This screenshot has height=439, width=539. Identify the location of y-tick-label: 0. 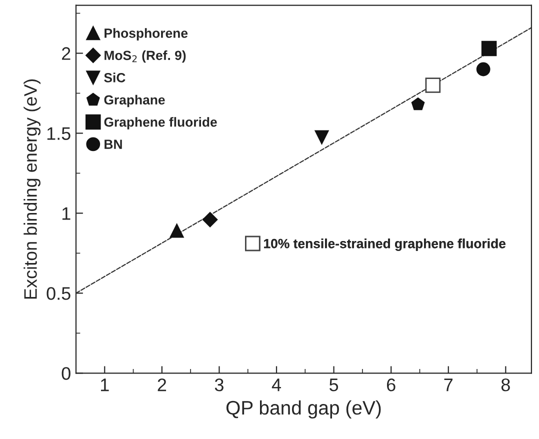
(66, 373).